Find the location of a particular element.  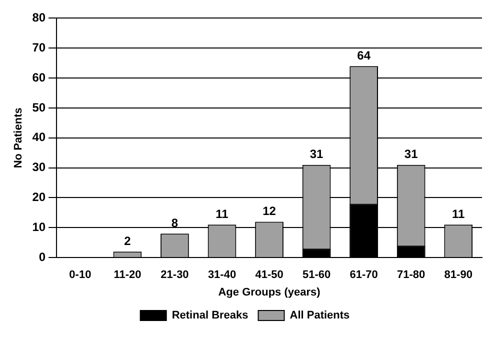

x-tick-label: 51-60 is located at coordinates (316, 275).